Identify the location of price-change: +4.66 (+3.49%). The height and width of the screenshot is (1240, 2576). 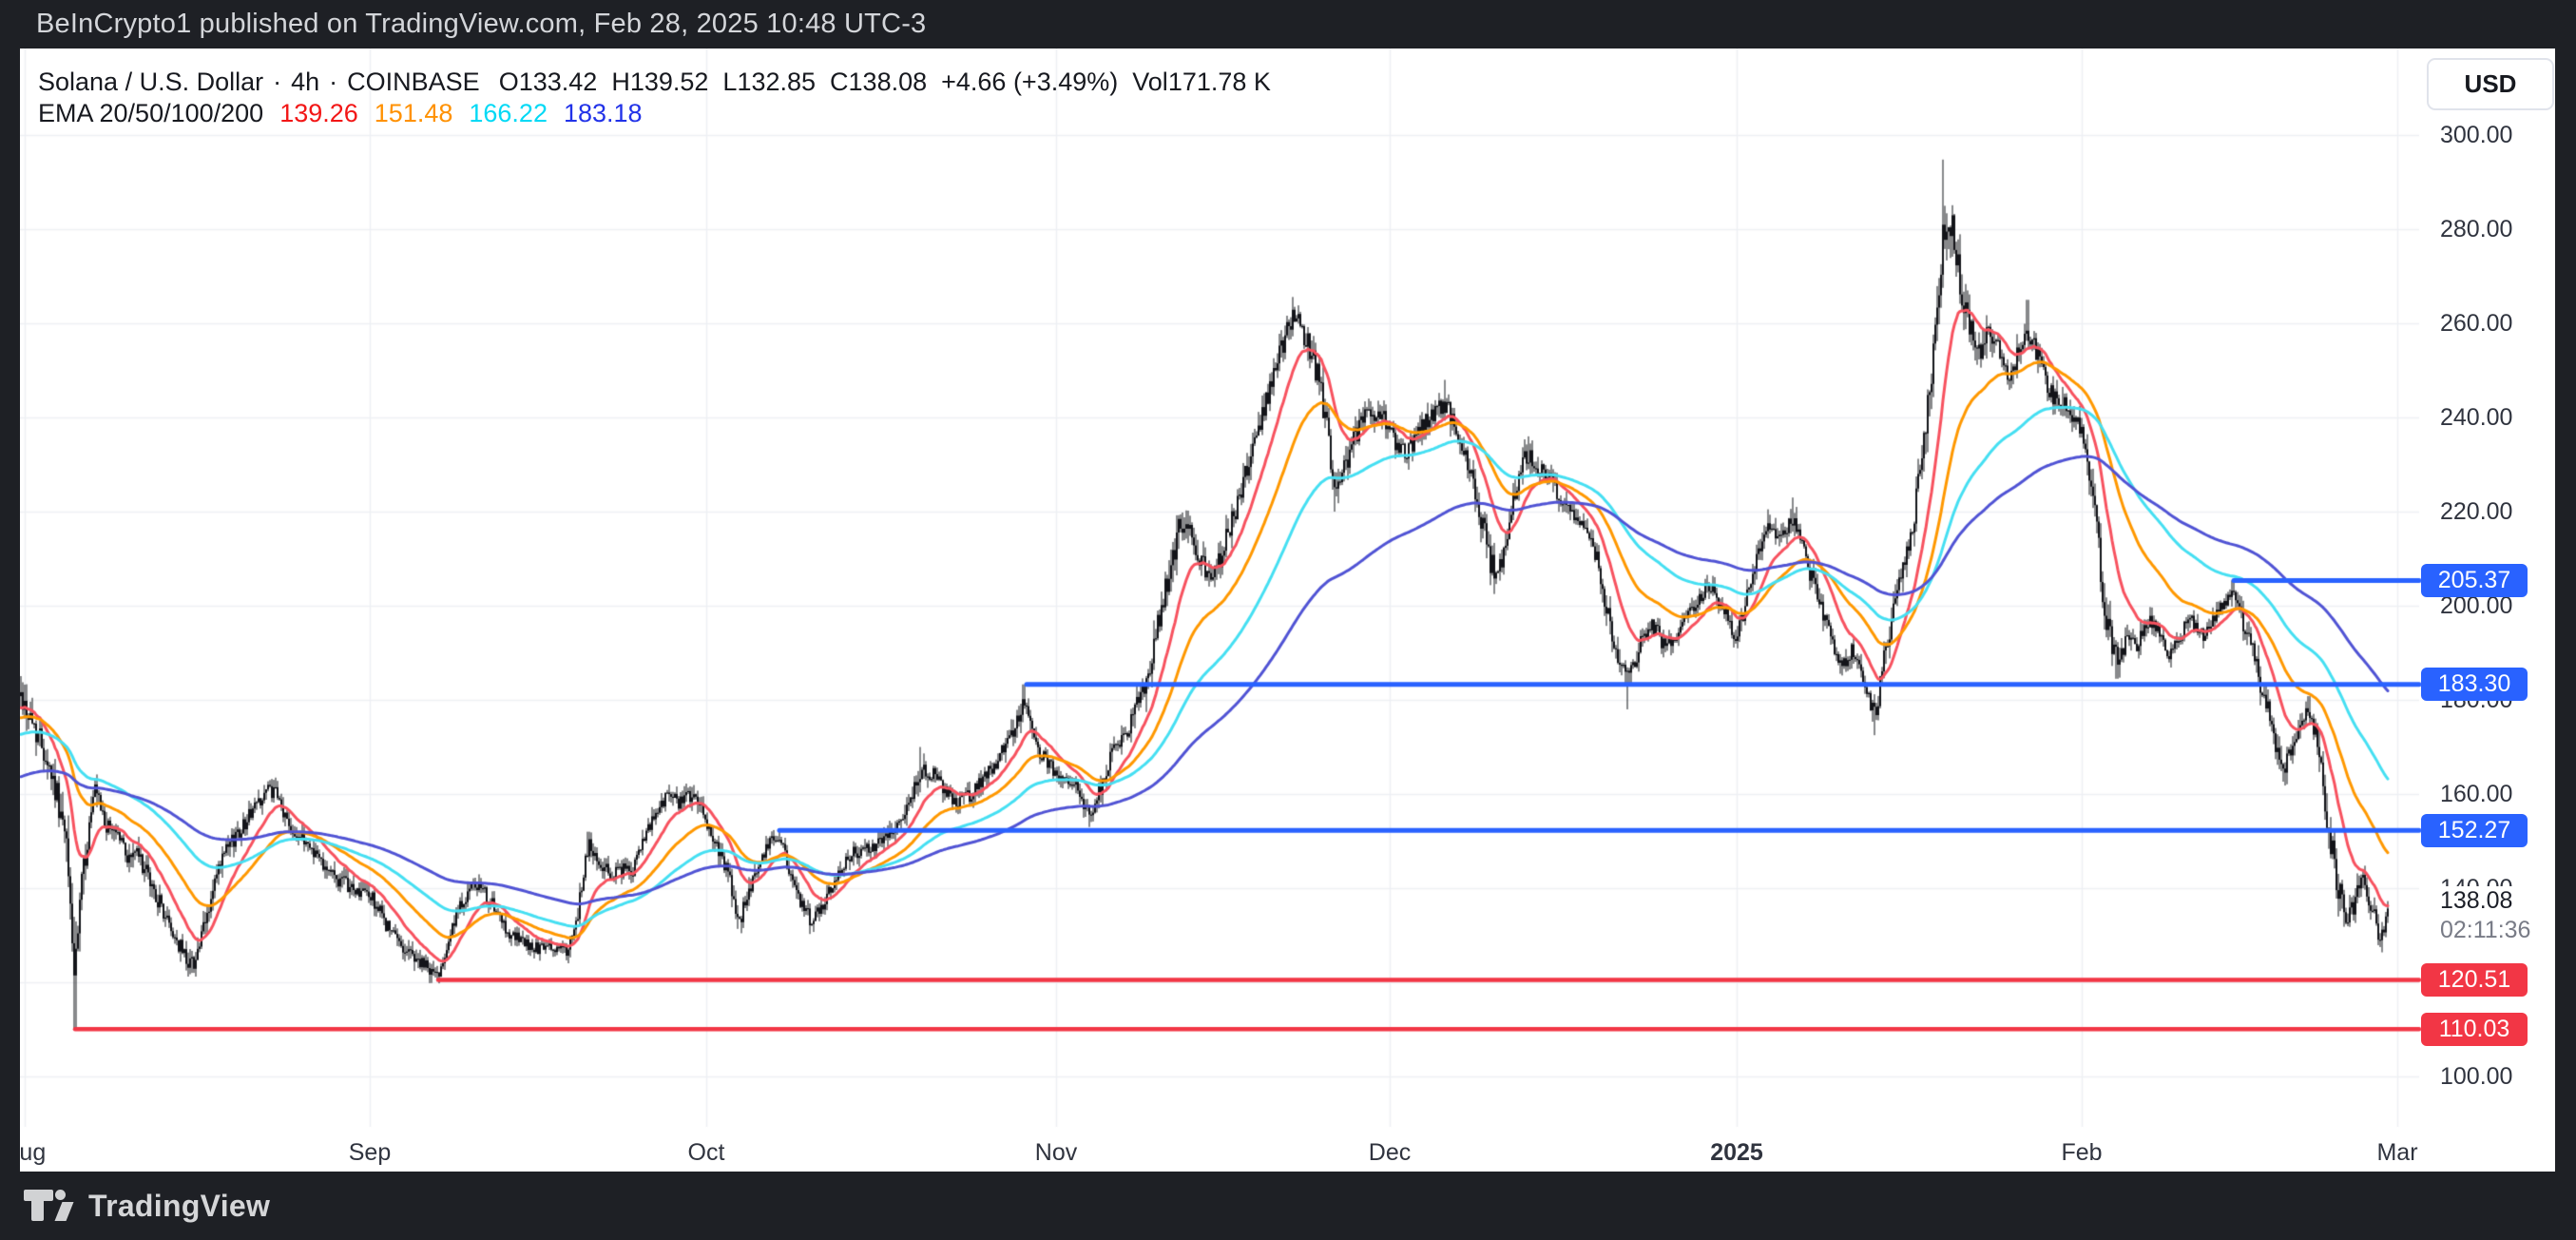
(1030, 82).